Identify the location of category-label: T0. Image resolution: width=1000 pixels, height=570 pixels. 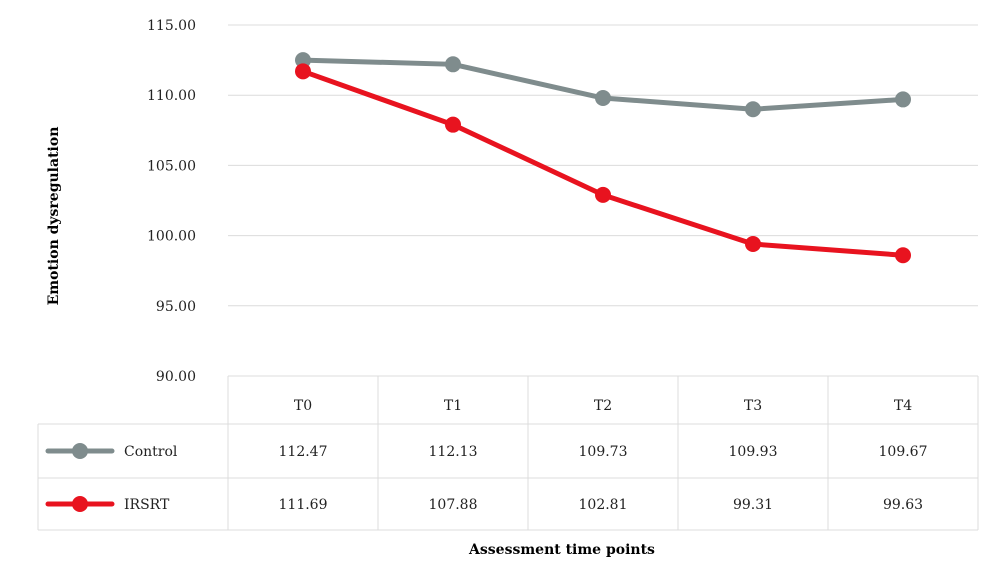
(303, 406).